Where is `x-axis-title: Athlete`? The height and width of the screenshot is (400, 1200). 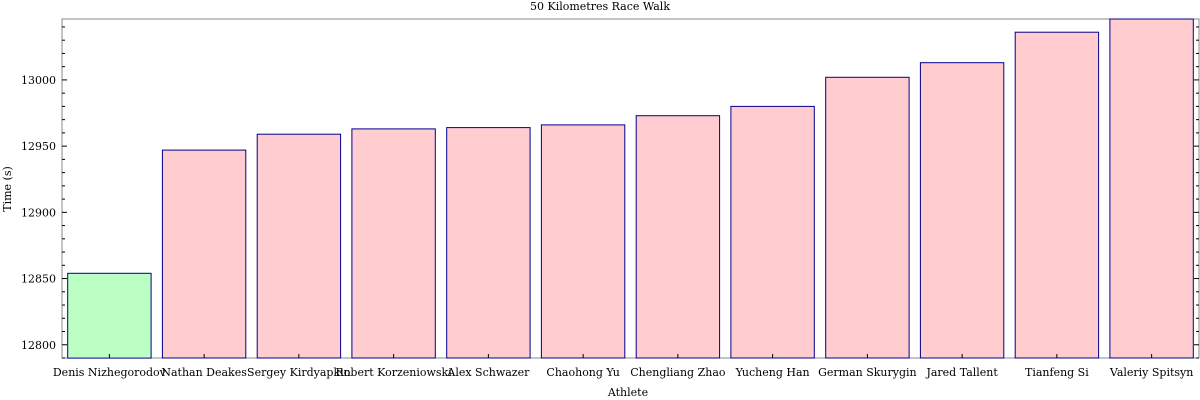
x-axis-title: Athlete is located at coordinates (627, 392).